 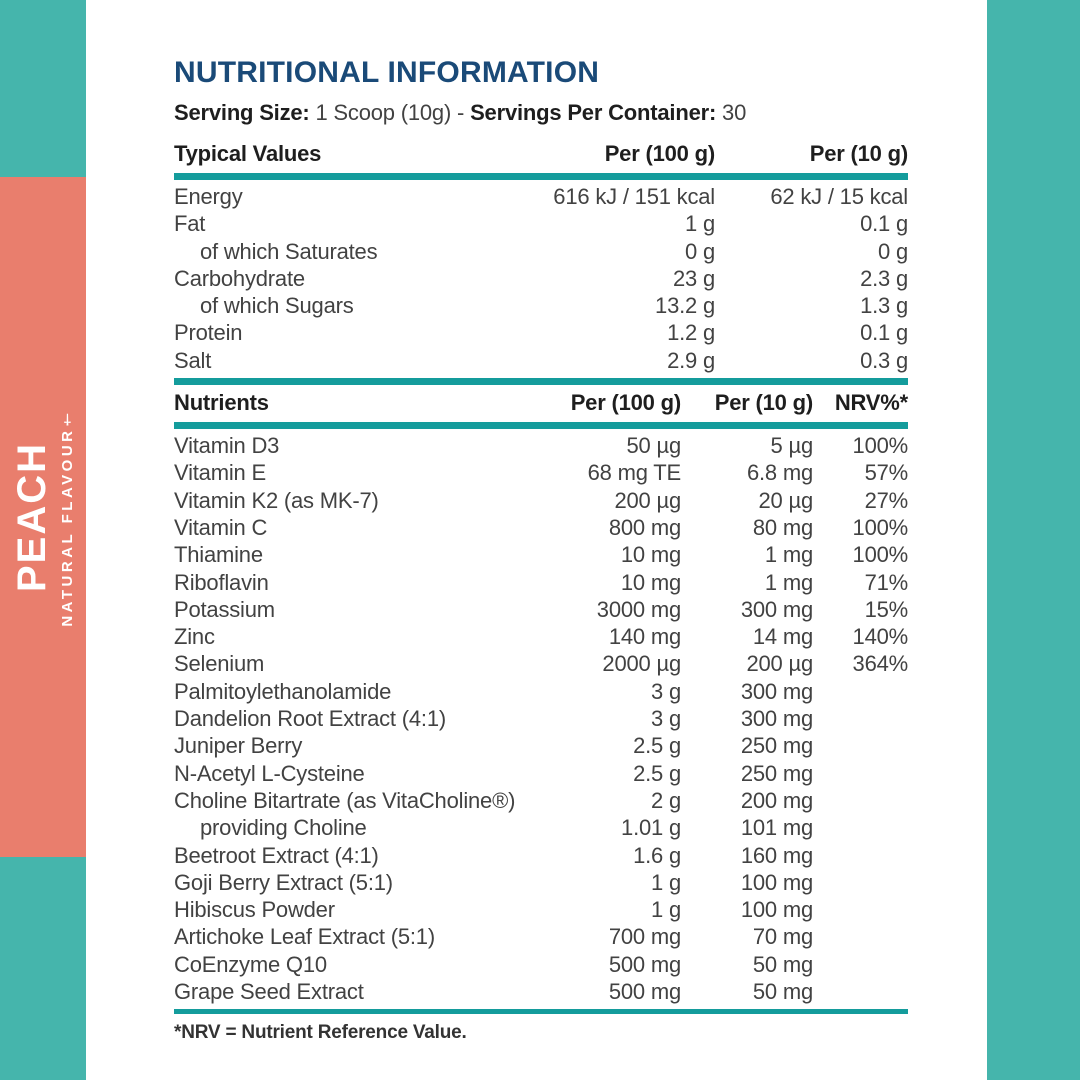 What do you see at coordinates (884, 360) in the screenshot?
I see `per-10g-value: 0.3 g` at bounding box center [884, 360].